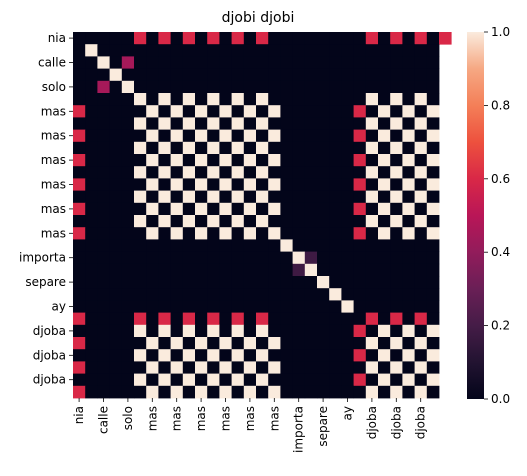 The image size is (527, 476). I want to click on colorbar-tick-label: 0.0, so click(500, 399).